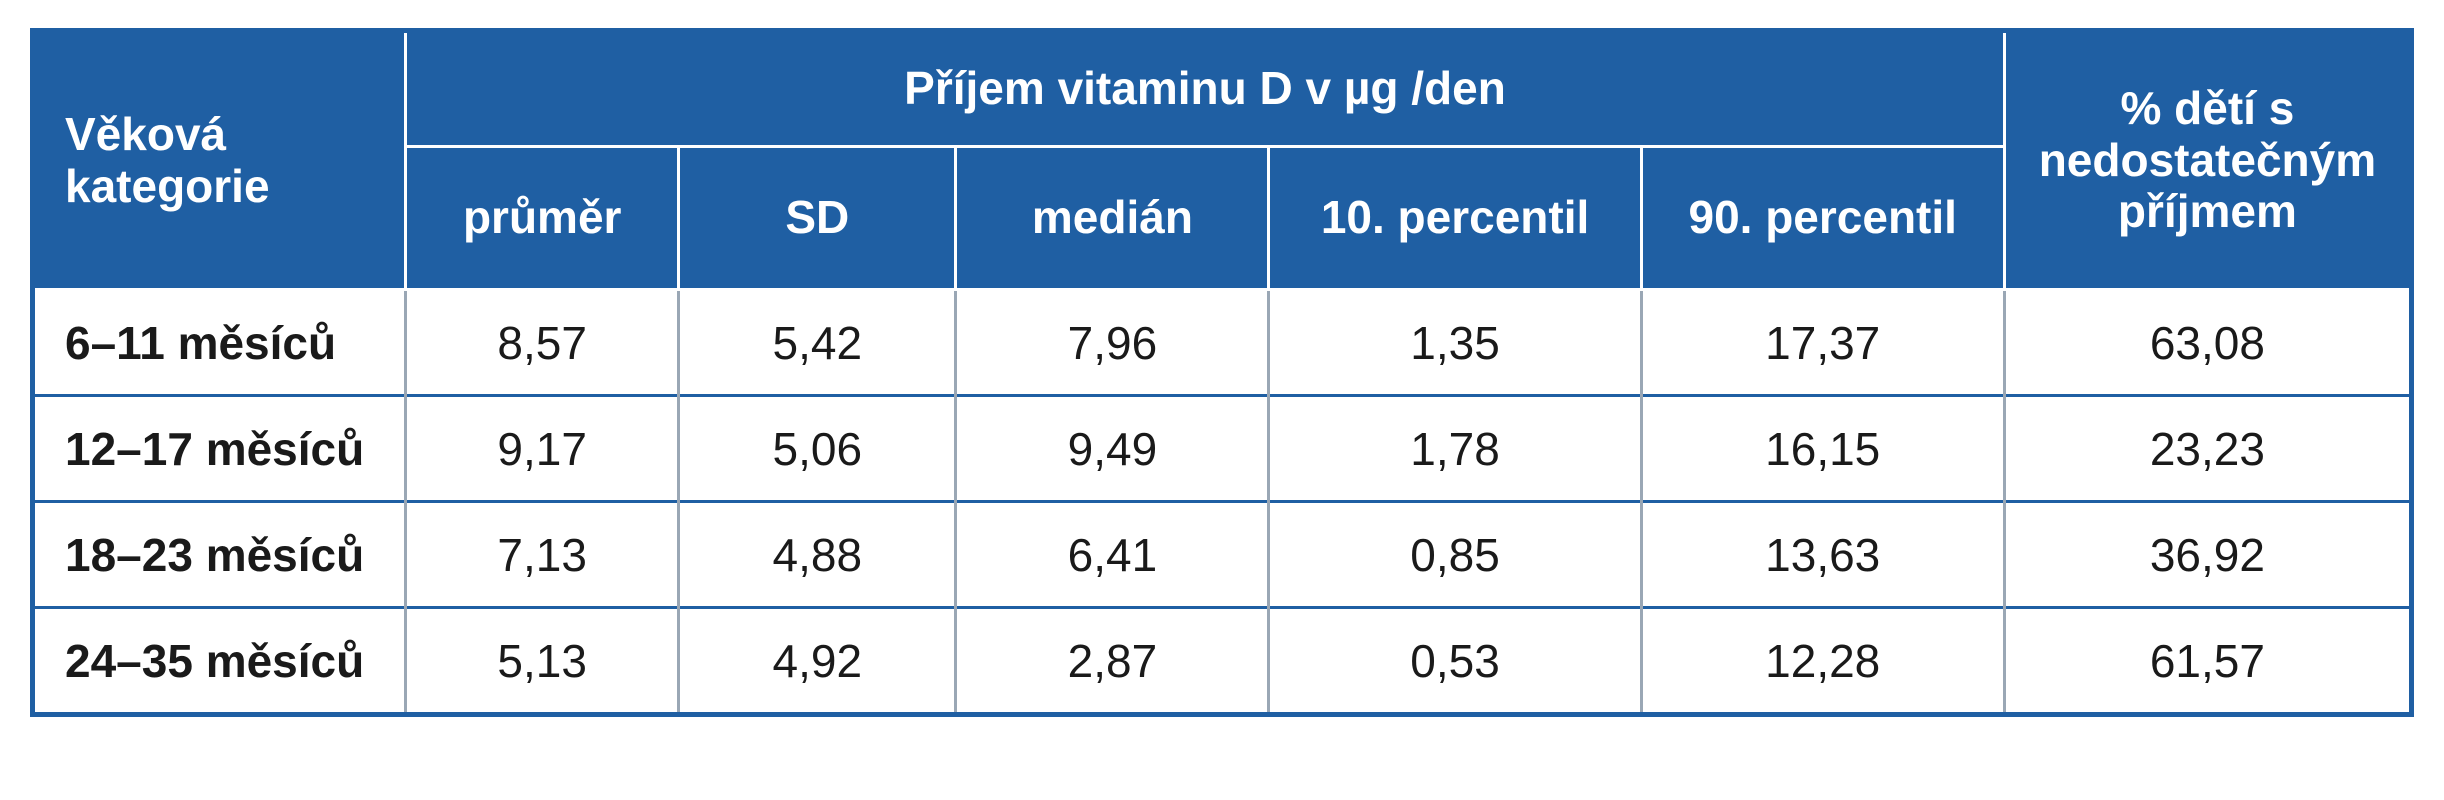 Image resolution: width=2444 pixels, height=800 pixels. What do you see at coordinates (220, 660) in the screenshot?
I see `age-cell: 24–35 měsíců` at bounding box center [220, 660].